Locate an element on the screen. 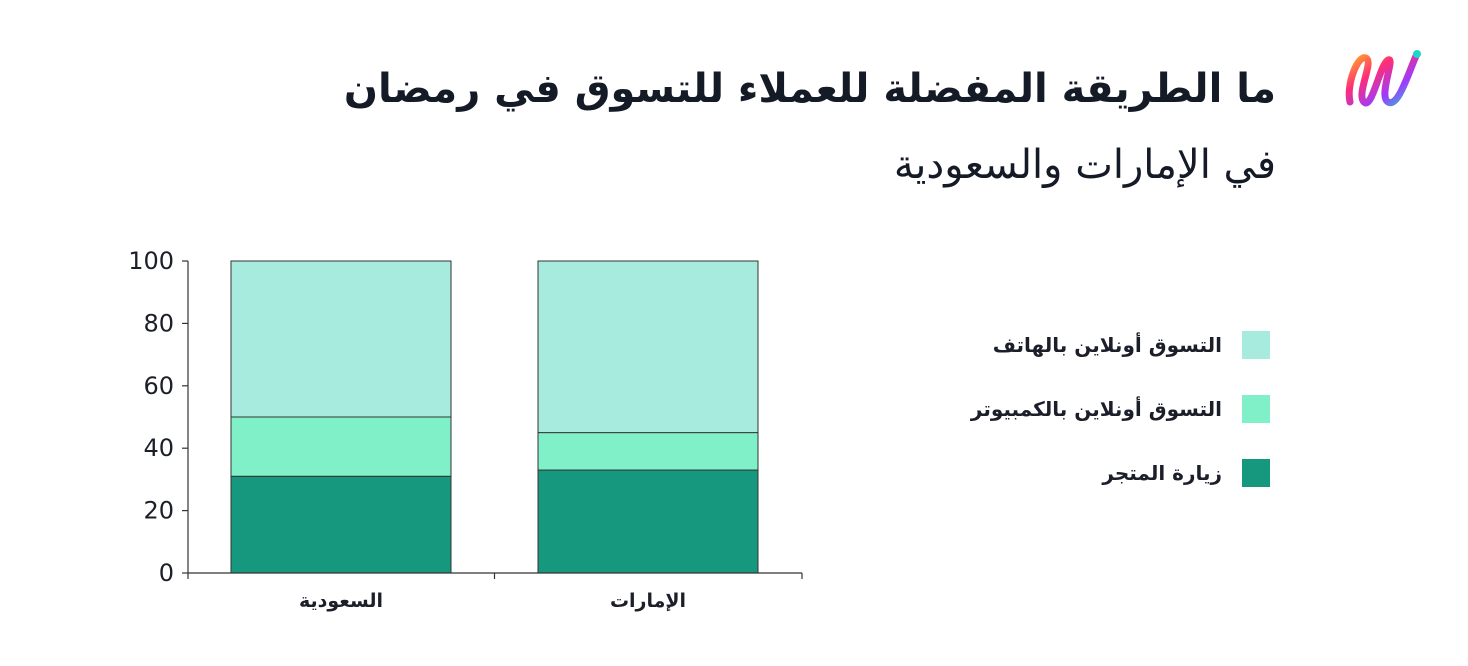 This screenshot has height=666, width=1468. y-tick-label: 40 is located at coordinates (158, 448).